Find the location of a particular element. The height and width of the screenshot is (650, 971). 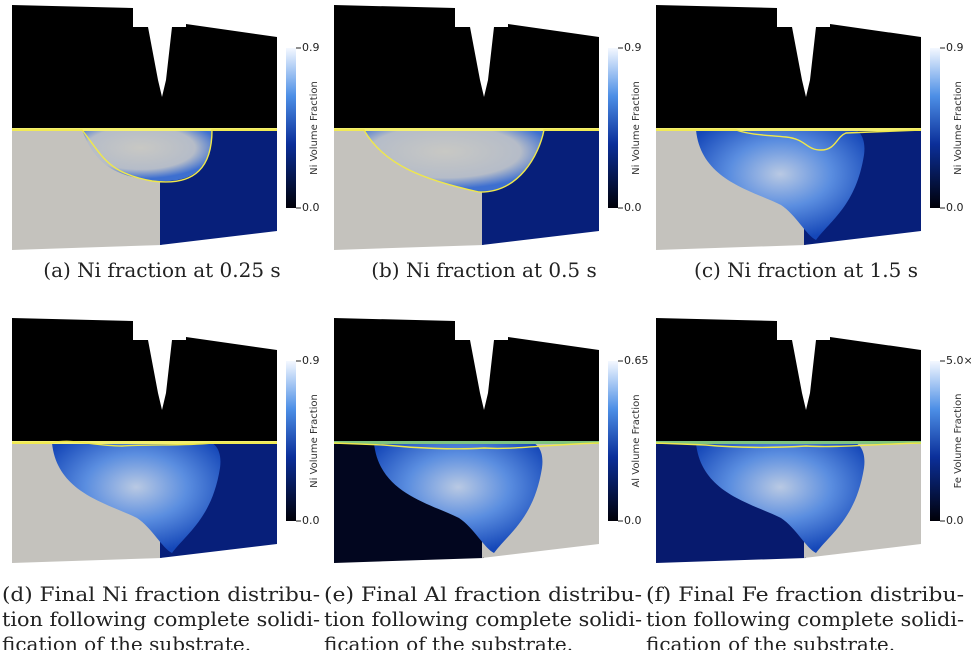

panel: 5.0×10⁻² 0.0 Fe Volume Fraction is located at coordinates (813, 440).